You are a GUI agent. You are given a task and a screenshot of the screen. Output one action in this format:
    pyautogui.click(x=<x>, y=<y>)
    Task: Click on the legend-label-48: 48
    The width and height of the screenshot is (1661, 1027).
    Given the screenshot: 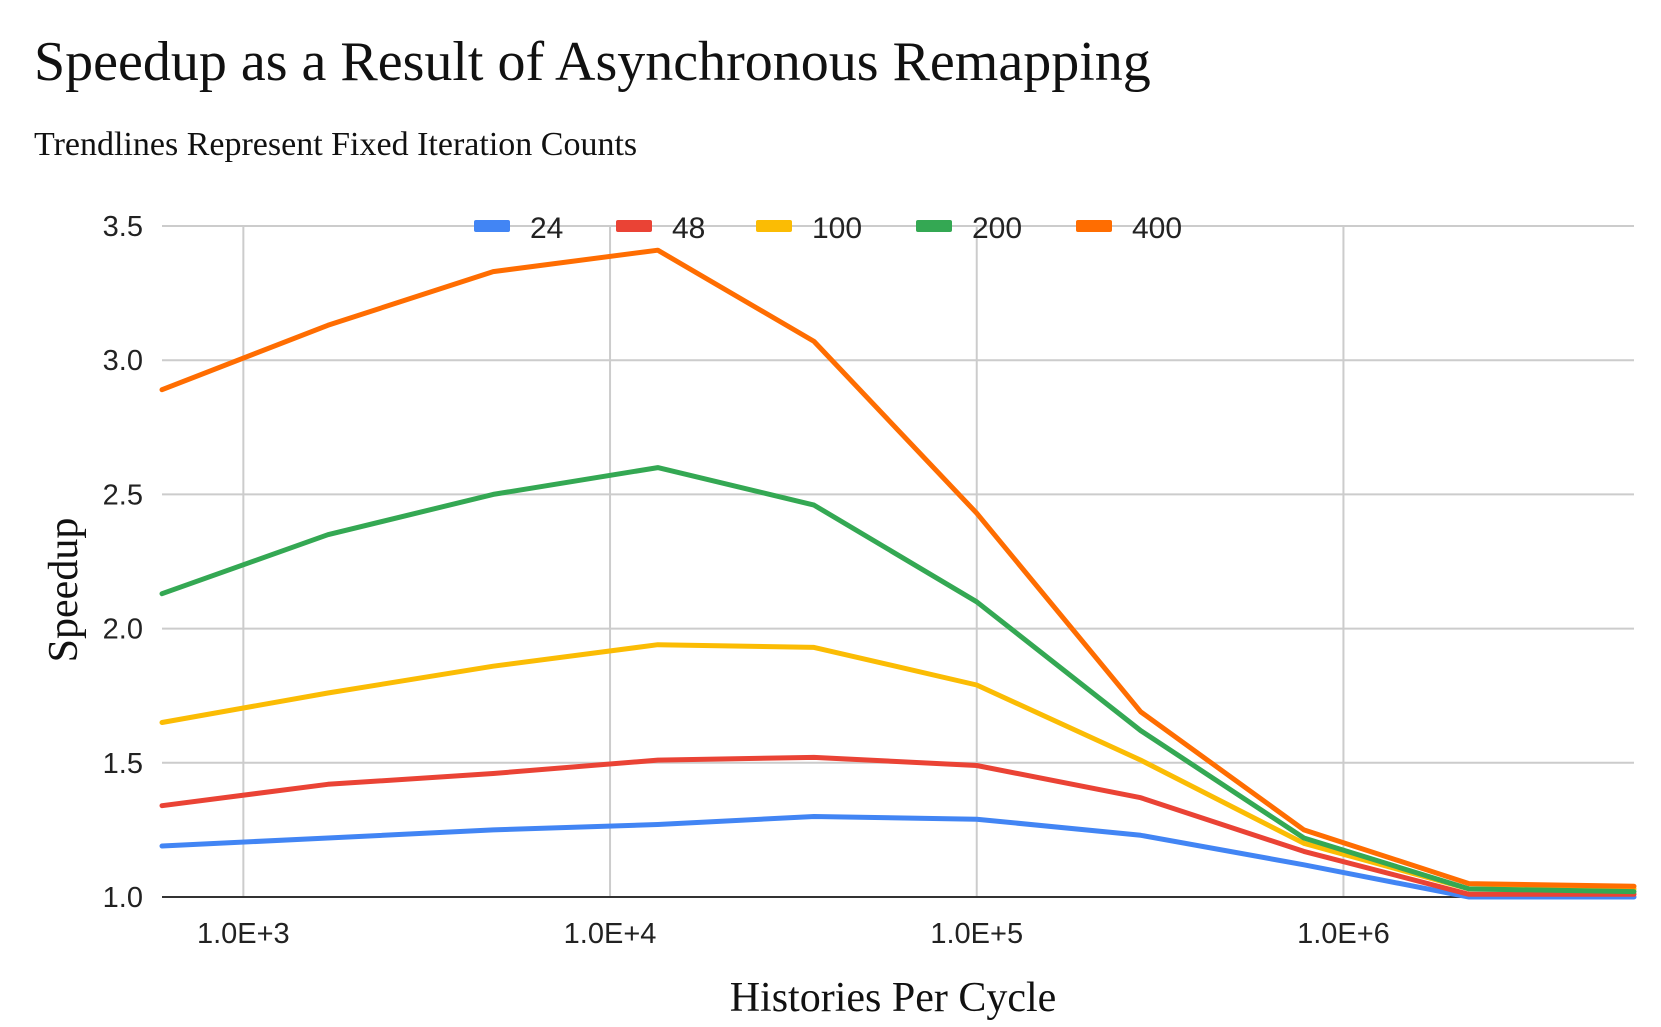 What is the action you would take?
    pyautogui.click(x=688, y=228)
    